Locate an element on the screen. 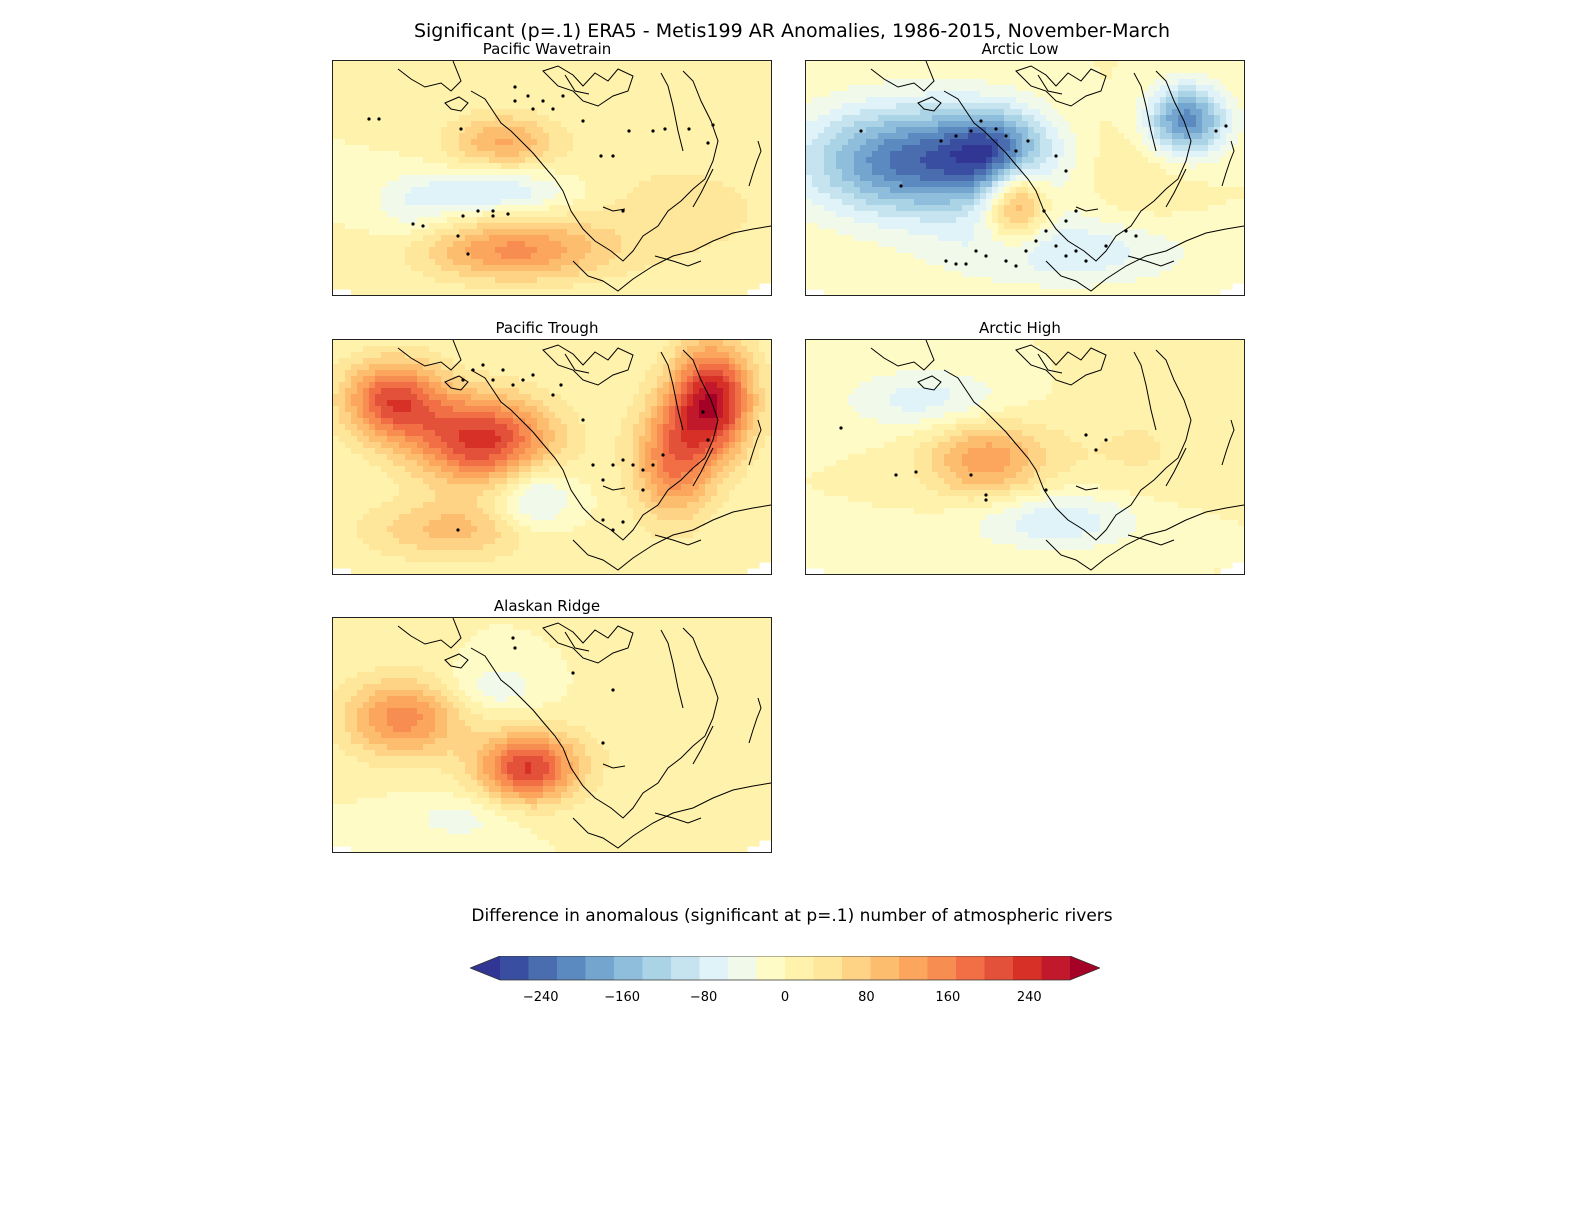  colorbar-tick-label: −80 is located at coordinates (703, 997).